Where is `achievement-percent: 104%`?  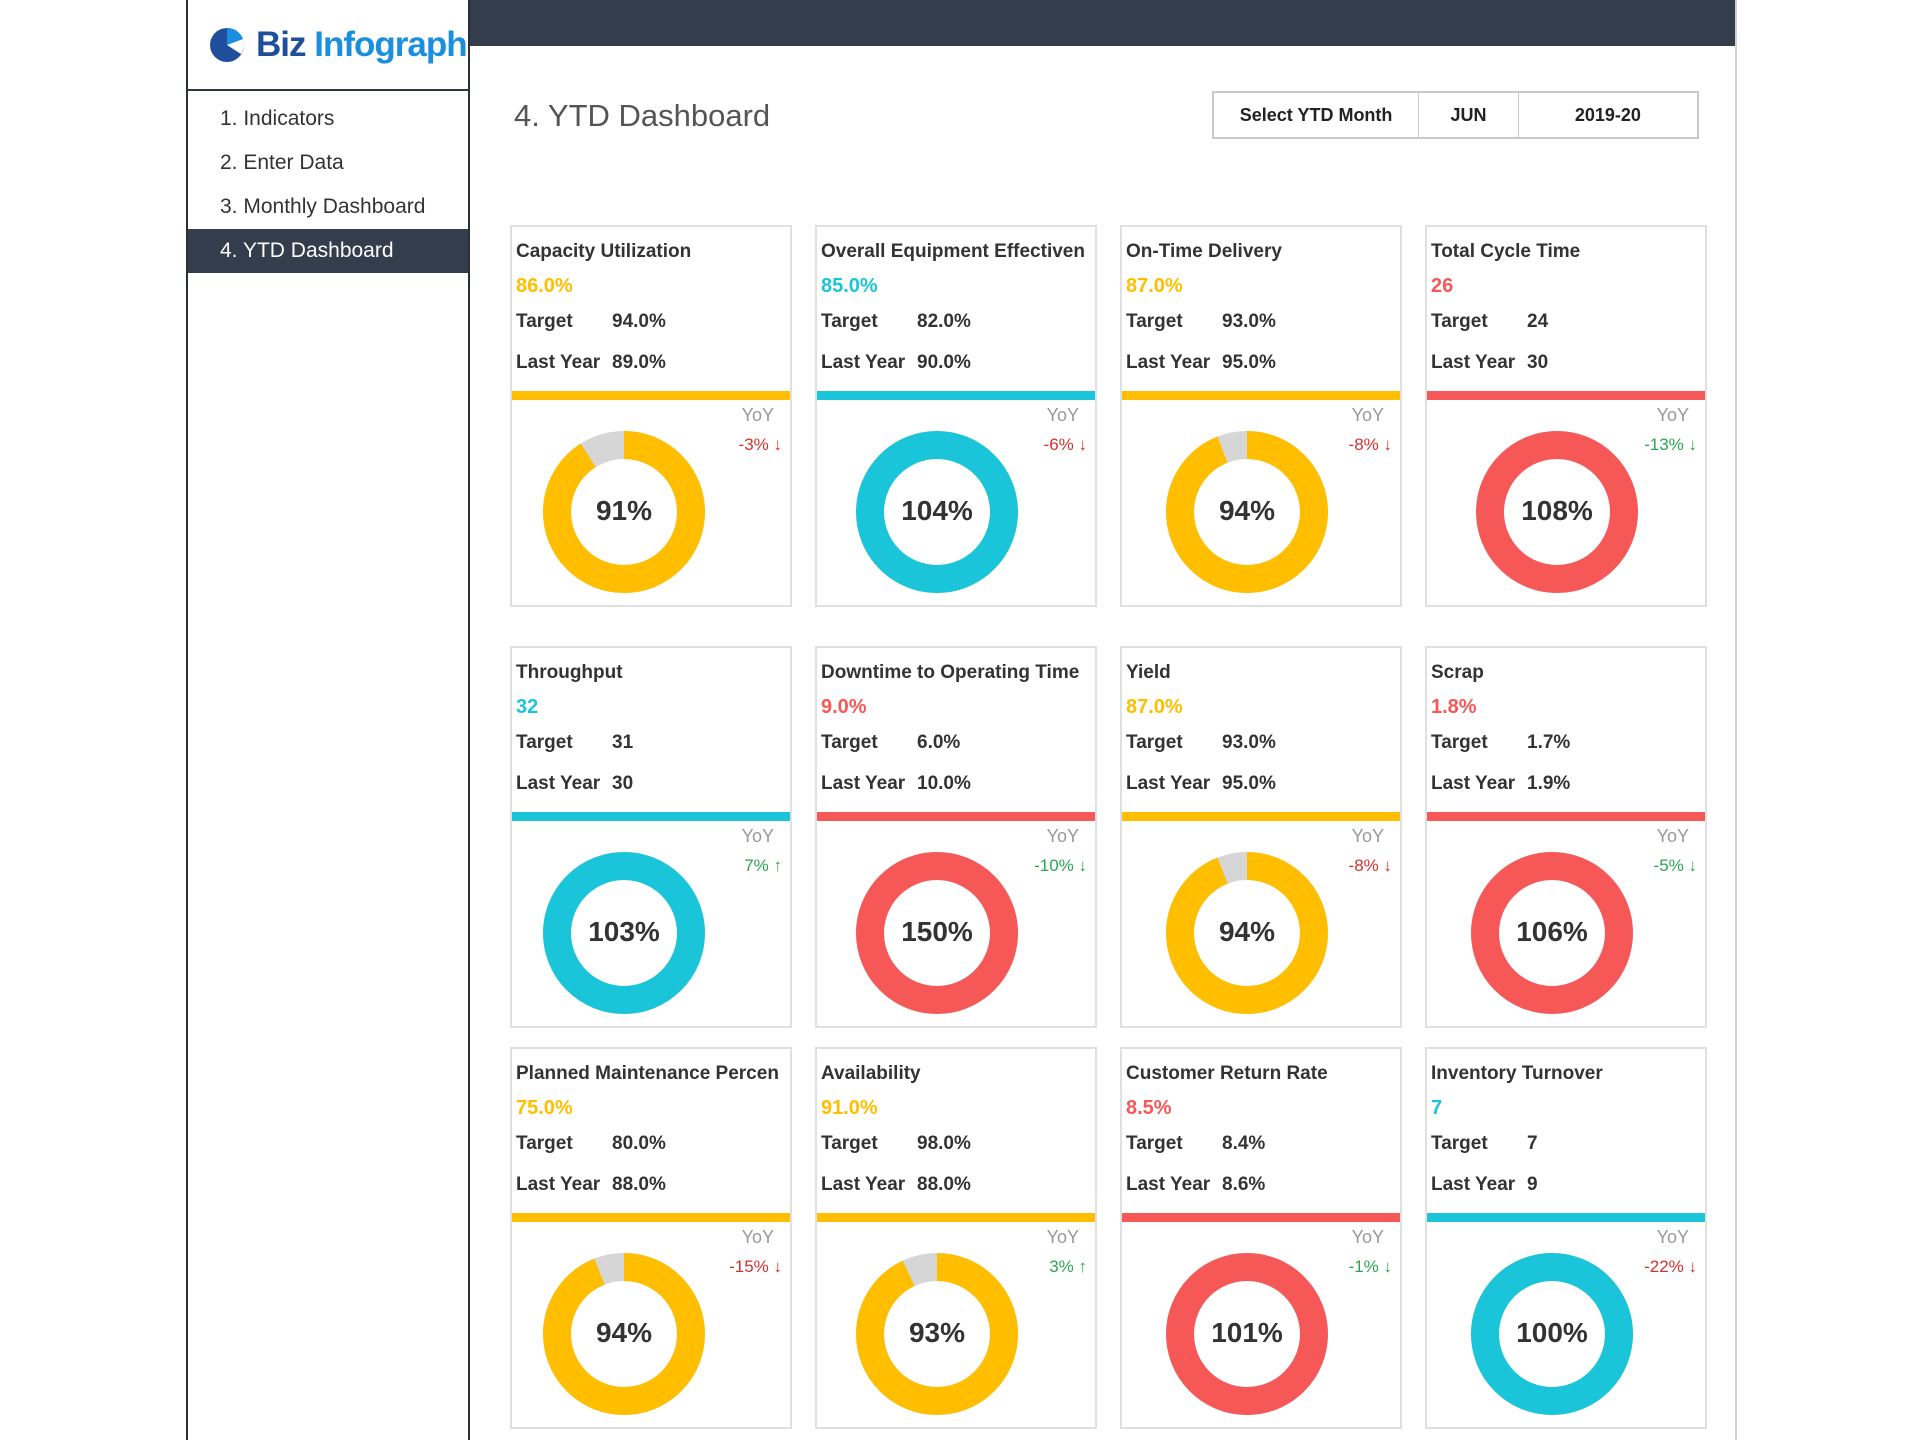 achievement-percent: 104% is located at coordinates (937, 510).